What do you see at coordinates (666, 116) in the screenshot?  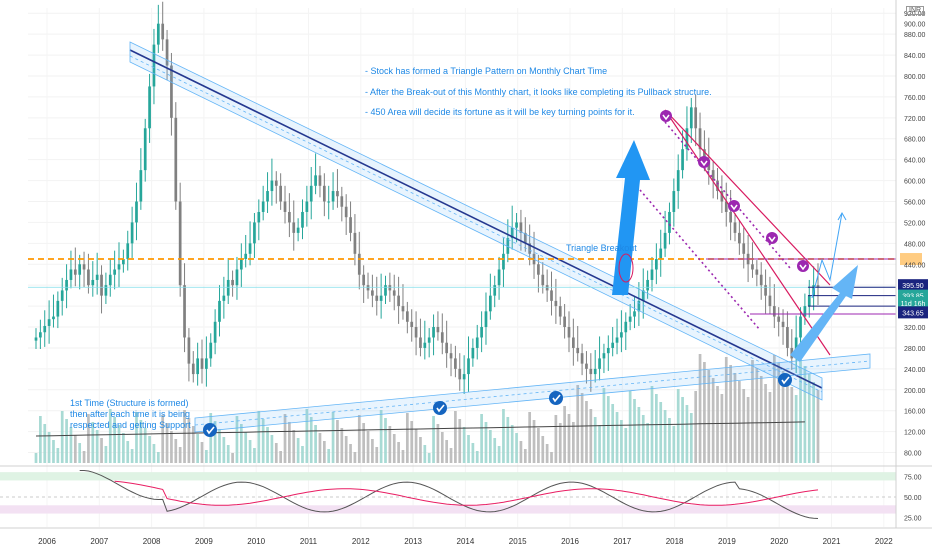 I see `down-arrow-marker` at bounding box center [666, 116].